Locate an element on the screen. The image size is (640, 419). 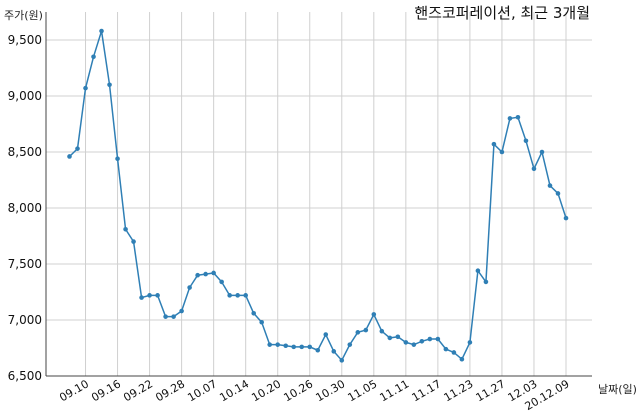
y-tick-label: 6,500 is located at coordinates (25, 376).